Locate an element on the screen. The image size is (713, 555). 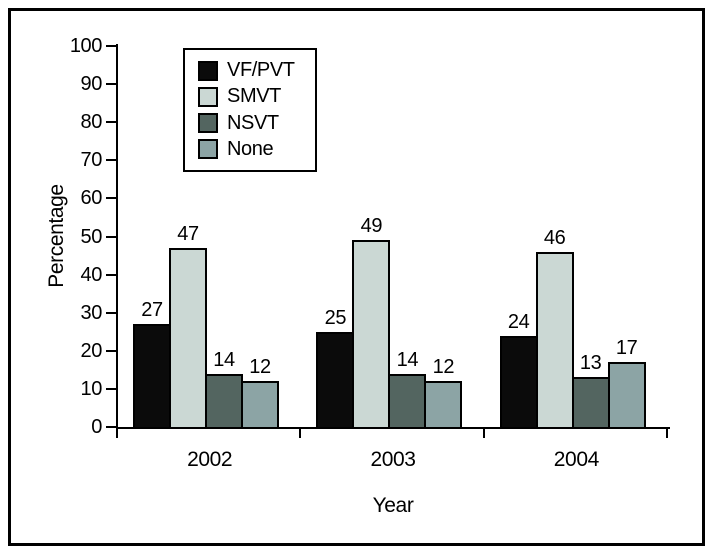
legend-item: VF/PVT is located at coordinates (256, 70).